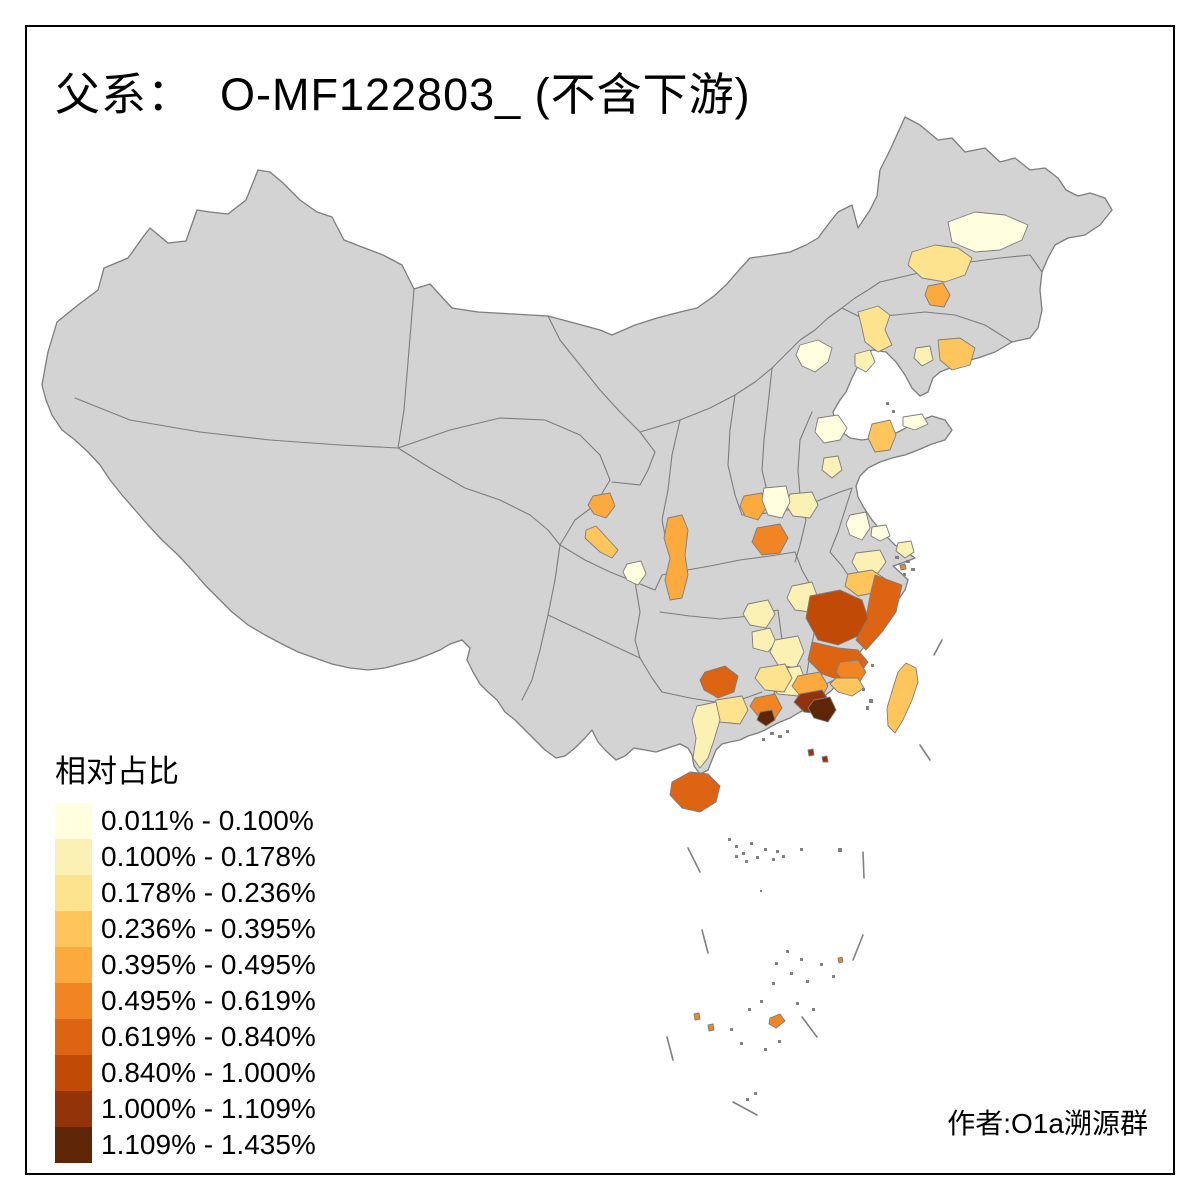 The height and width of the screenshot is (1200, 1200). I want to click on legend-row: 0.178% - 0.236%, so click(185, 893).